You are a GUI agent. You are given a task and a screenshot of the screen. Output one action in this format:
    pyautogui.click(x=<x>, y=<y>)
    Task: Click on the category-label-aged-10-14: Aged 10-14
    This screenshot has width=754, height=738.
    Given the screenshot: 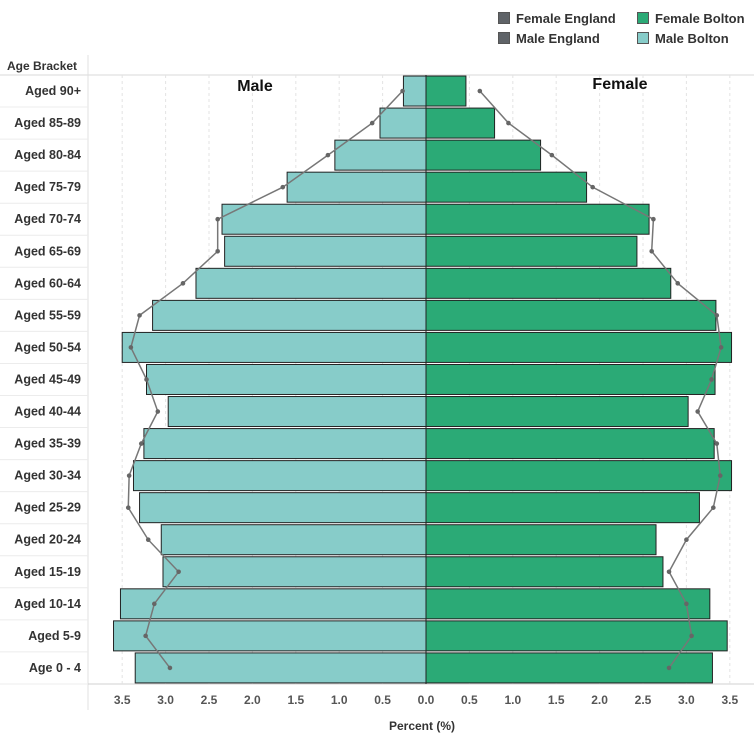 What is the action you would take?
    pyautogui.click(x=47, y=604)
    